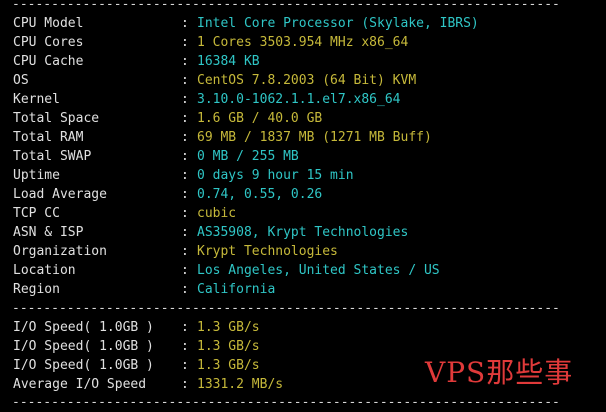 This screenshot has height=412, width=606. Describe the element at coordinates (36, 213) in the screenshot. I see `info-label: TCP CC` at that location.